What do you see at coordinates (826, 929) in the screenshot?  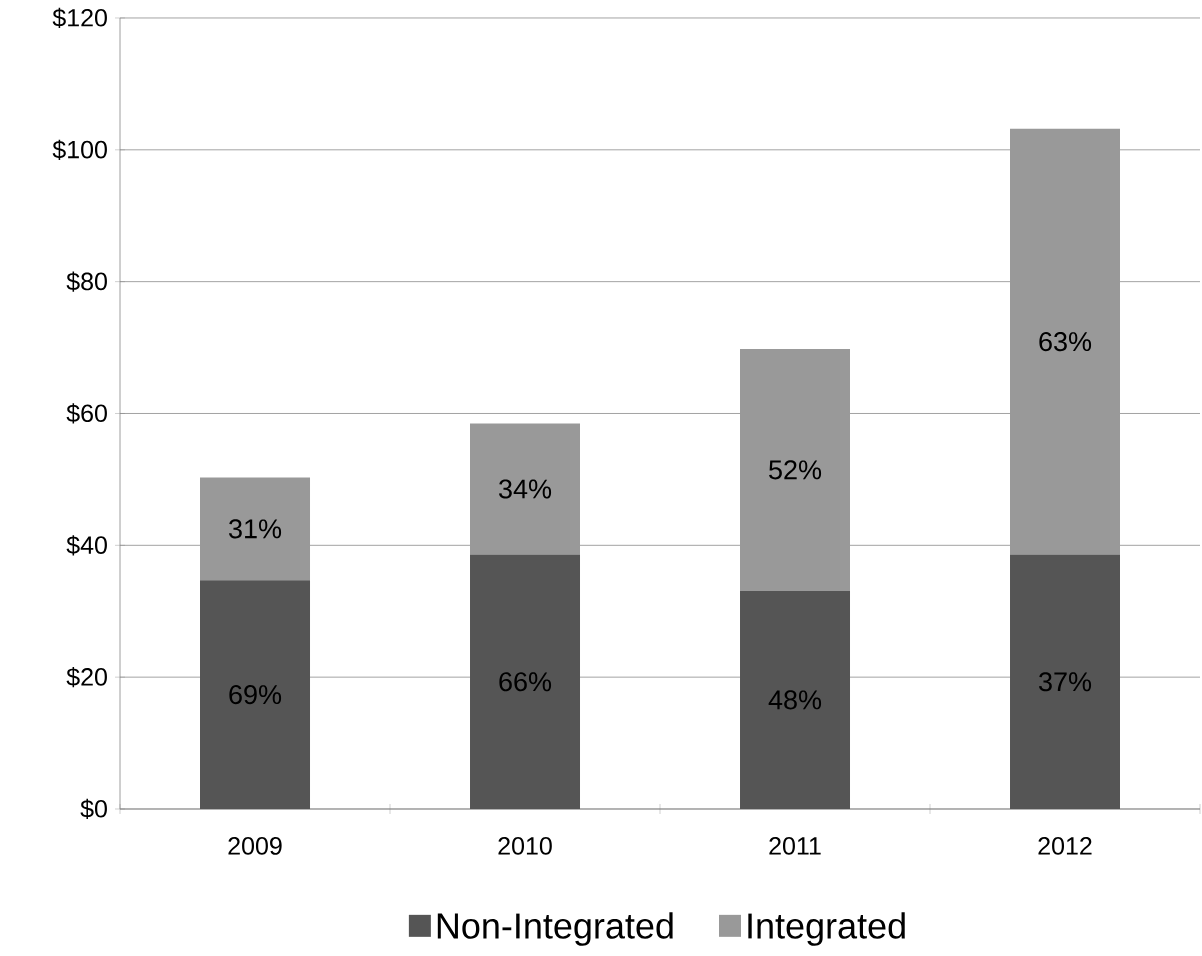 I see `legend-label: Integrated` at bounding box center [826, 929].